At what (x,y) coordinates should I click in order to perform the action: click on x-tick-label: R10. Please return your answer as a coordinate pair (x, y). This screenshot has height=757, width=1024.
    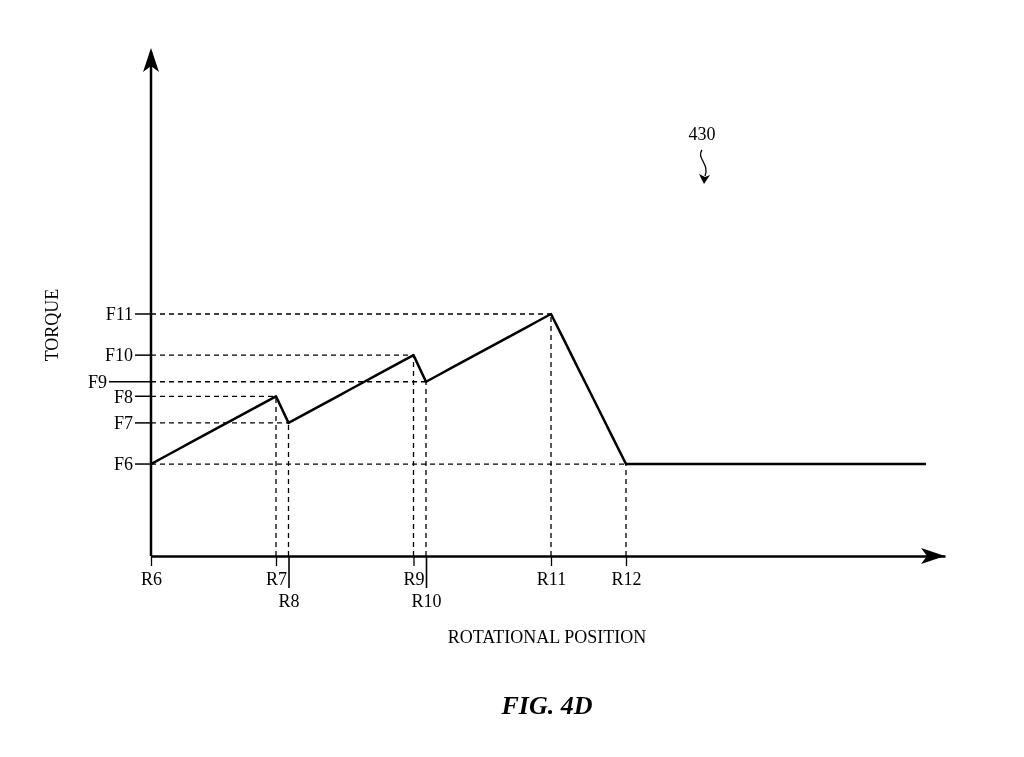
    Looking at the image, I should click on (426, 600).